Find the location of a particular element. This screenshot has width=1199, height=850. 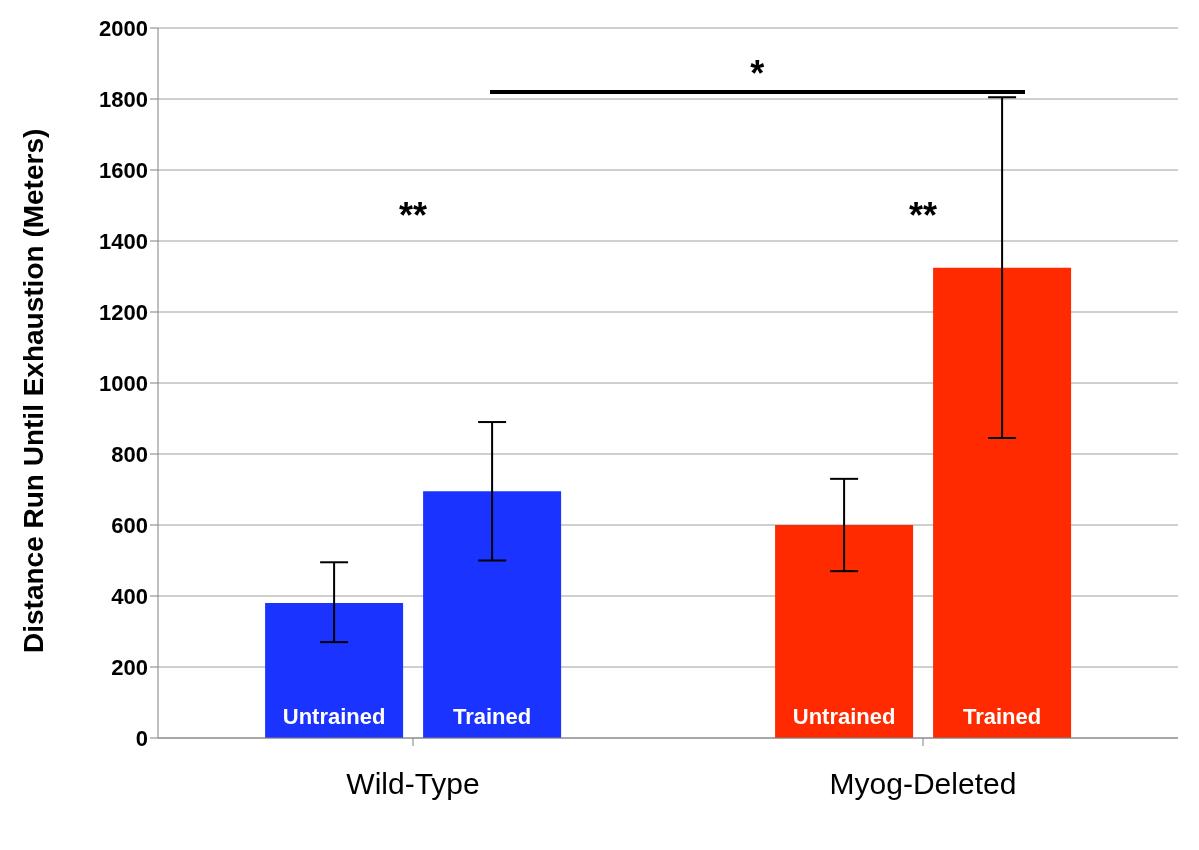

y-tick-label: 800 is located at coordinates (129, 454).